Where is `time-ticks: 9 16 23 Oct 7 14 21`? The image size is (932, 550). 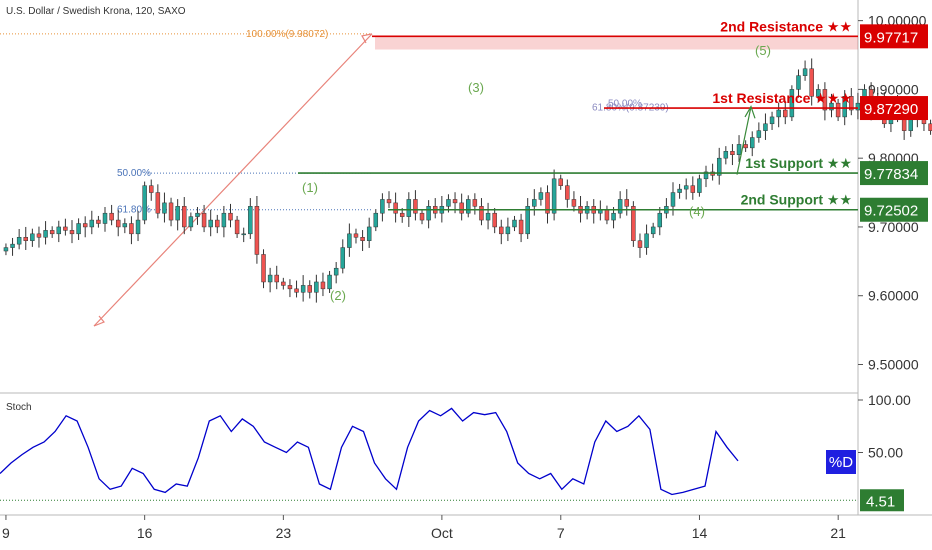
time-ticks: 9 16 23 Oct 7 14 21 is located at coordinates (424, 528).